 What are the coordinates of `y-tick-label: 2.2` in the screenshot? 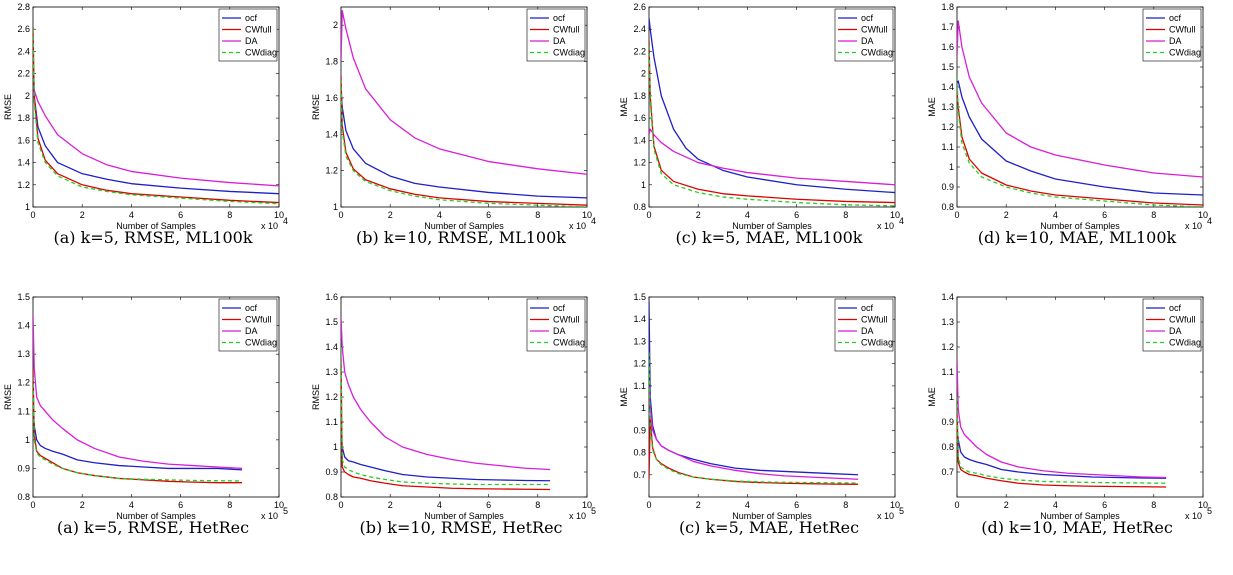 It's located at (639, 51).